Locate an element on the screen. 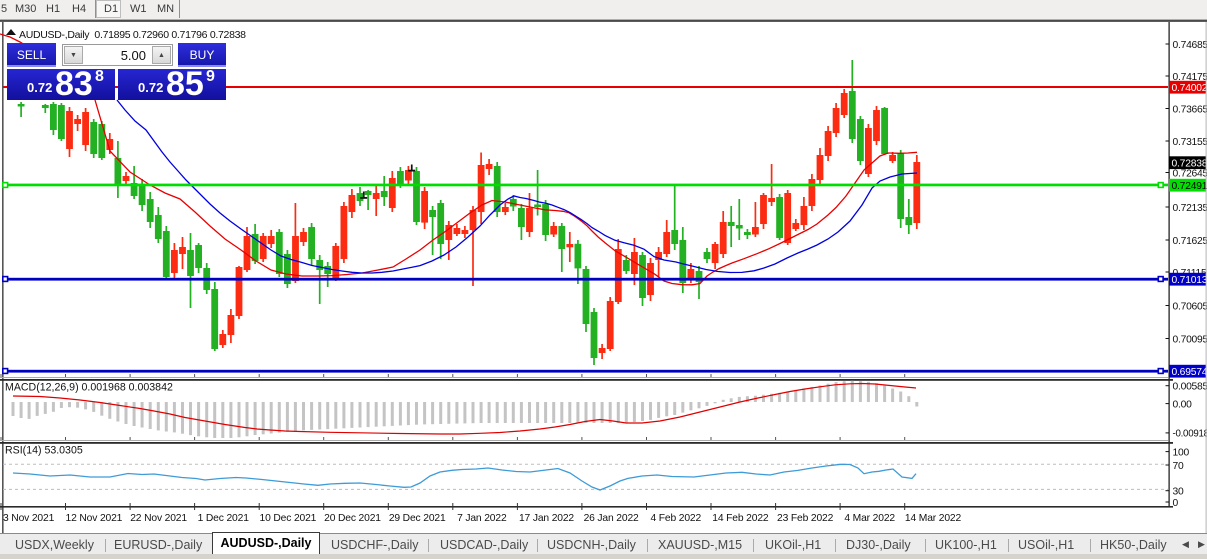 This screenshot has height=559, width=1207. svg-text: 0.69574 is located at coordinates (1189, 372).